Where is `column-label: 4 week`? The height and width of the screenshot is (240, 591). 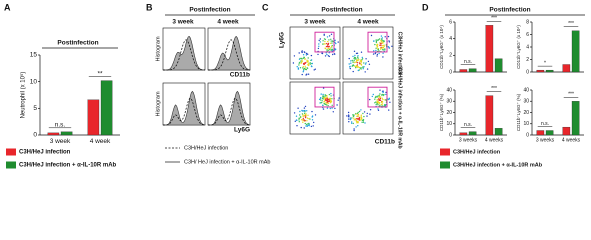 column-label: 4 week is located at coordinates (228, 22).